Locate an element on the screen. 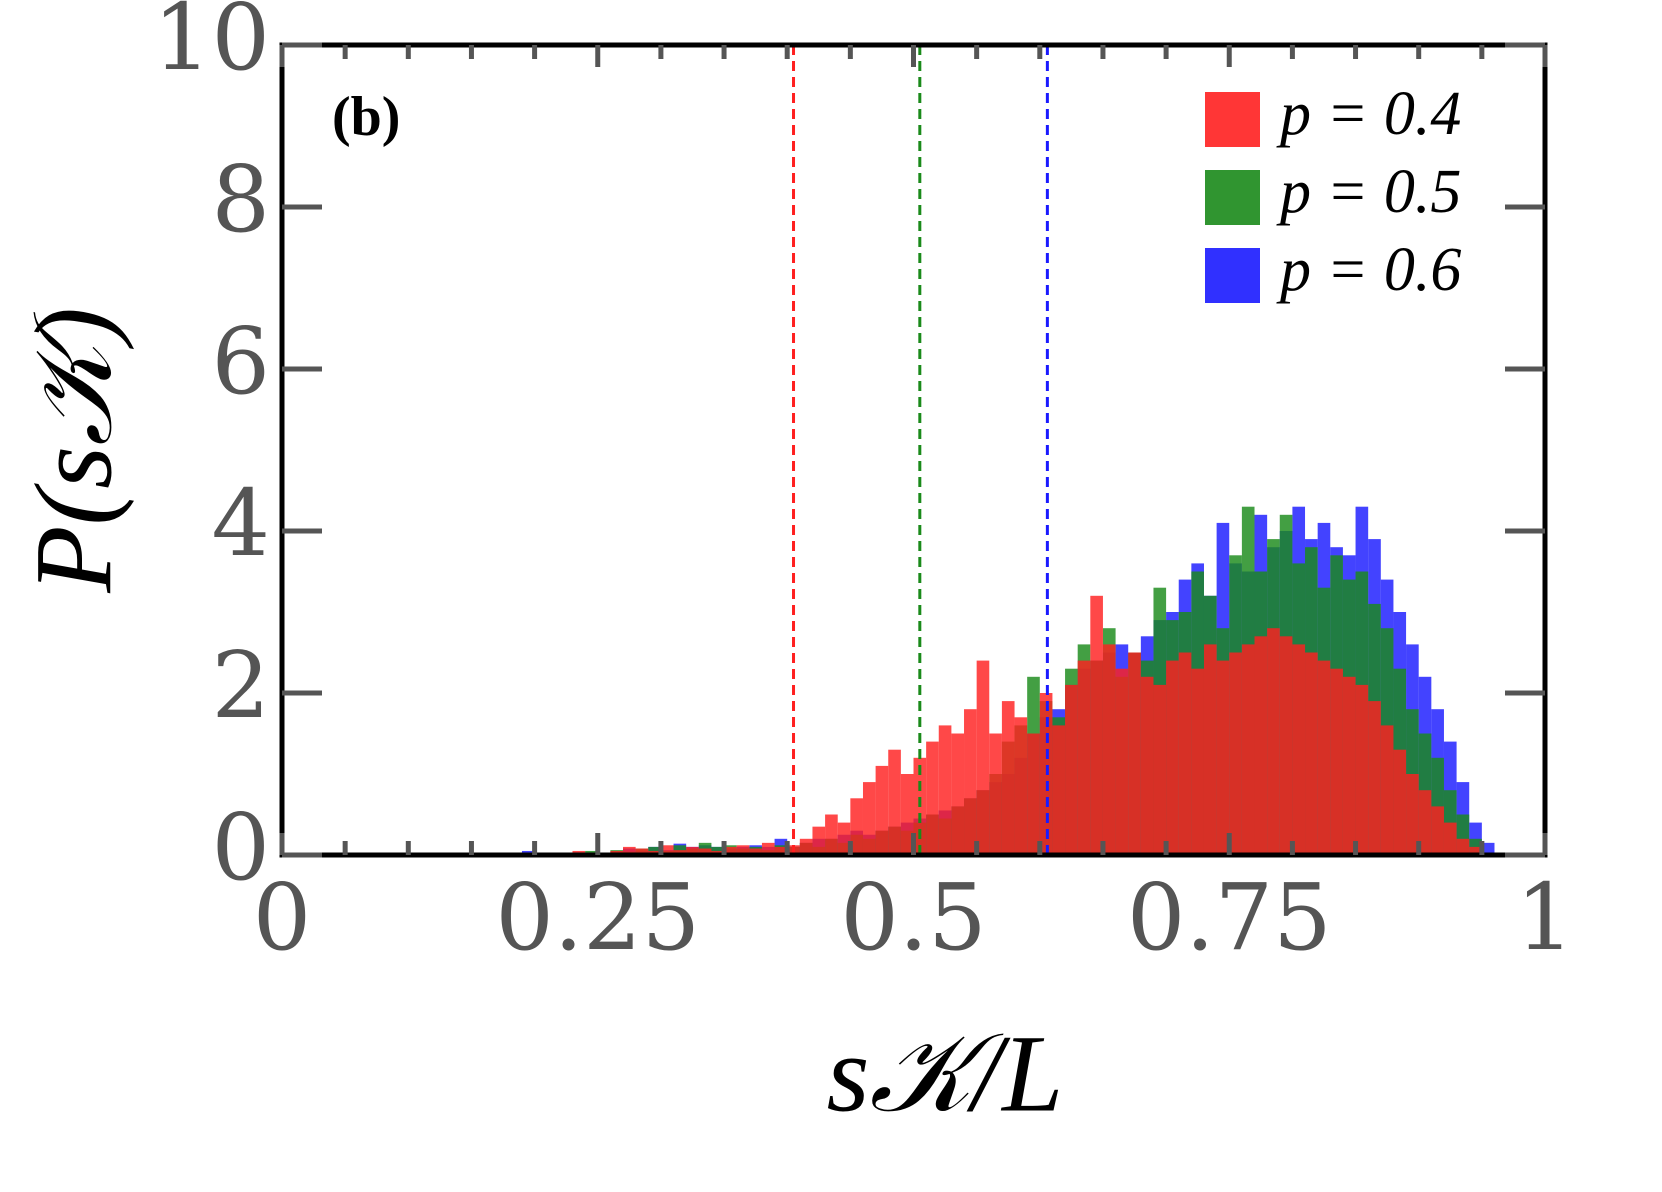 The image size is (1662, 1192). x-tick-label: 0 is located at coordinates (282, 917).